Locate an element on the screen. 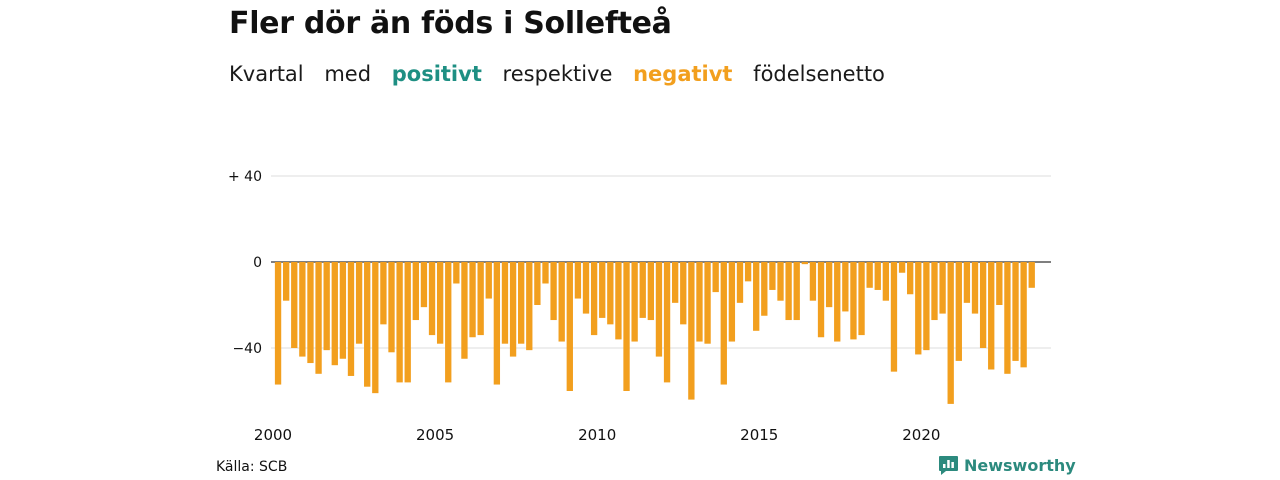 Image resolution: width=1280 pixels, height=480 pixels. x-tick-label: 2020 is located at coordinates (921, 435).